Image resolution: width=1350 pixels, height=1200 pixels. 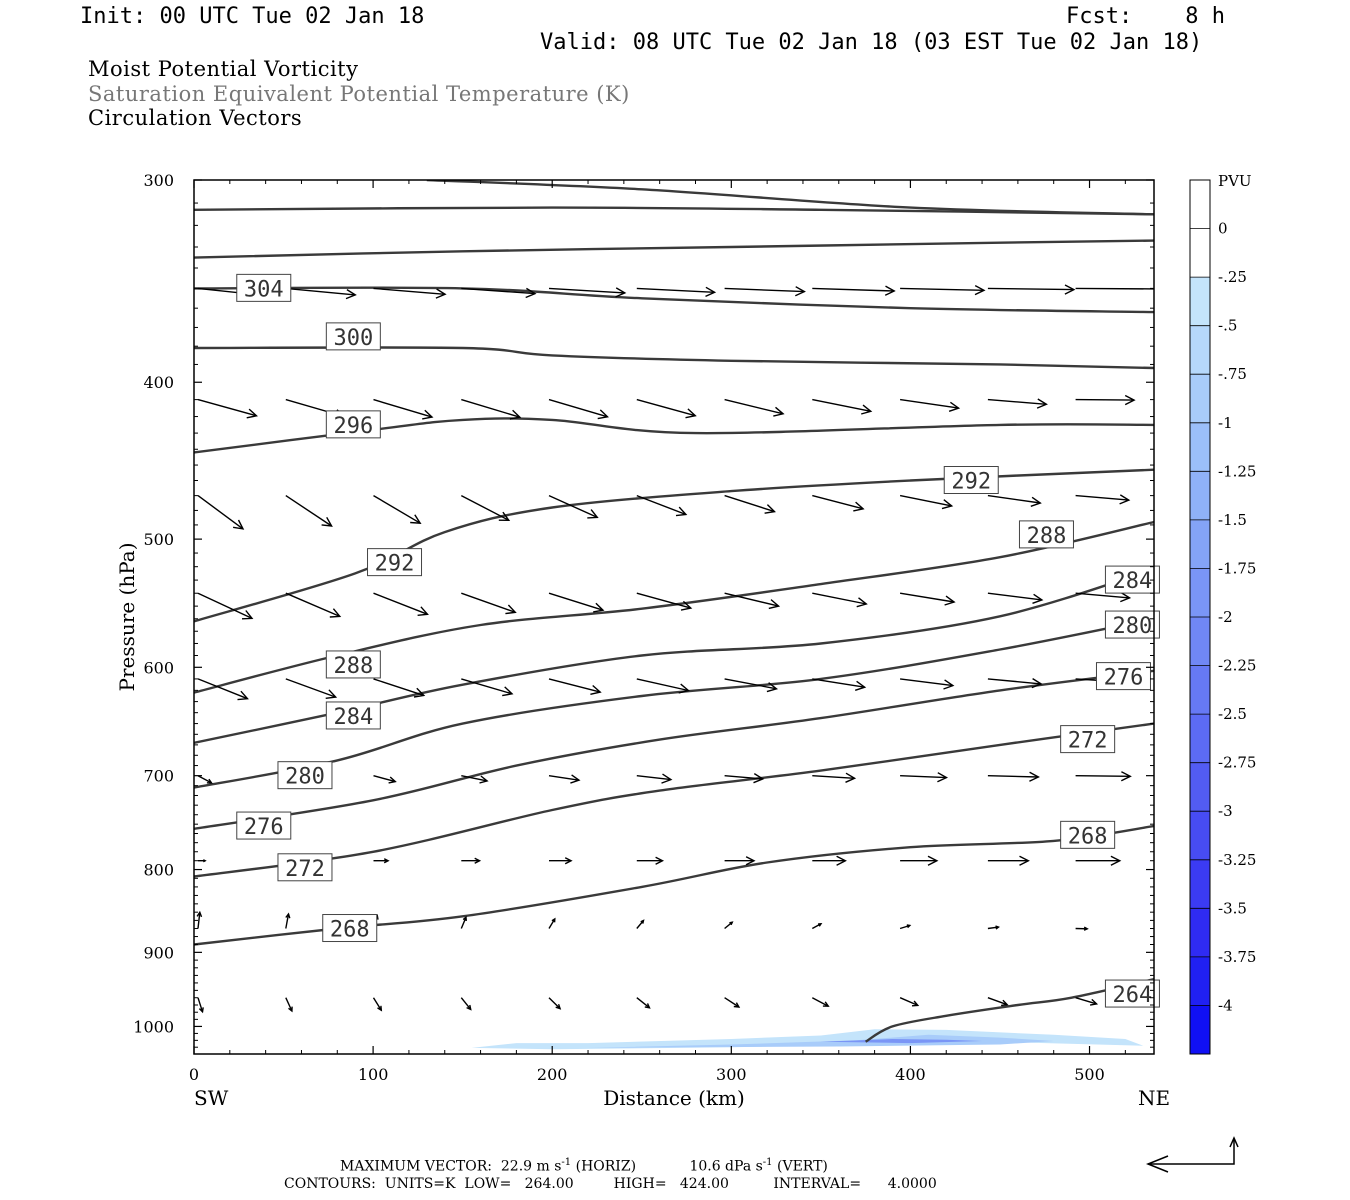 What do you see at coordinates (552, 1074) in the screenshot?
I see `x-tick-label: 200` at bounding box center [552, 1074].